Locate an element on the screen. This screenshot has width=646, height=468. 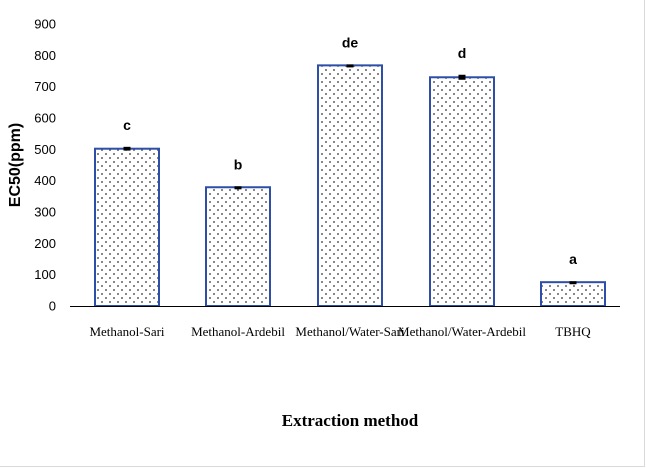
bar-methanol-water-ardebil is located at coordinates (462, 192).